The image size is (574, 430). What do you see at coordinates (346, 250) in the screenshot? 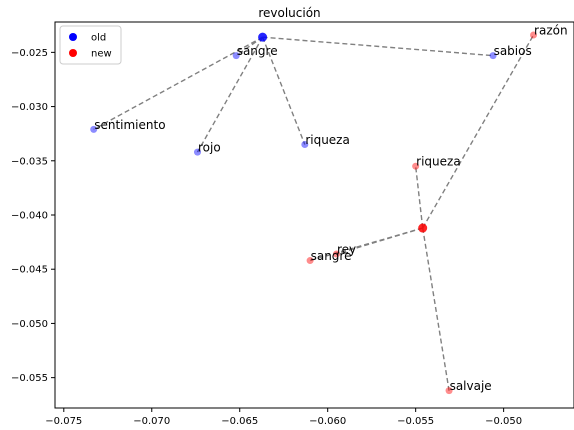
I see `point-label-new-2: rey` at bounding box center [346, 250].